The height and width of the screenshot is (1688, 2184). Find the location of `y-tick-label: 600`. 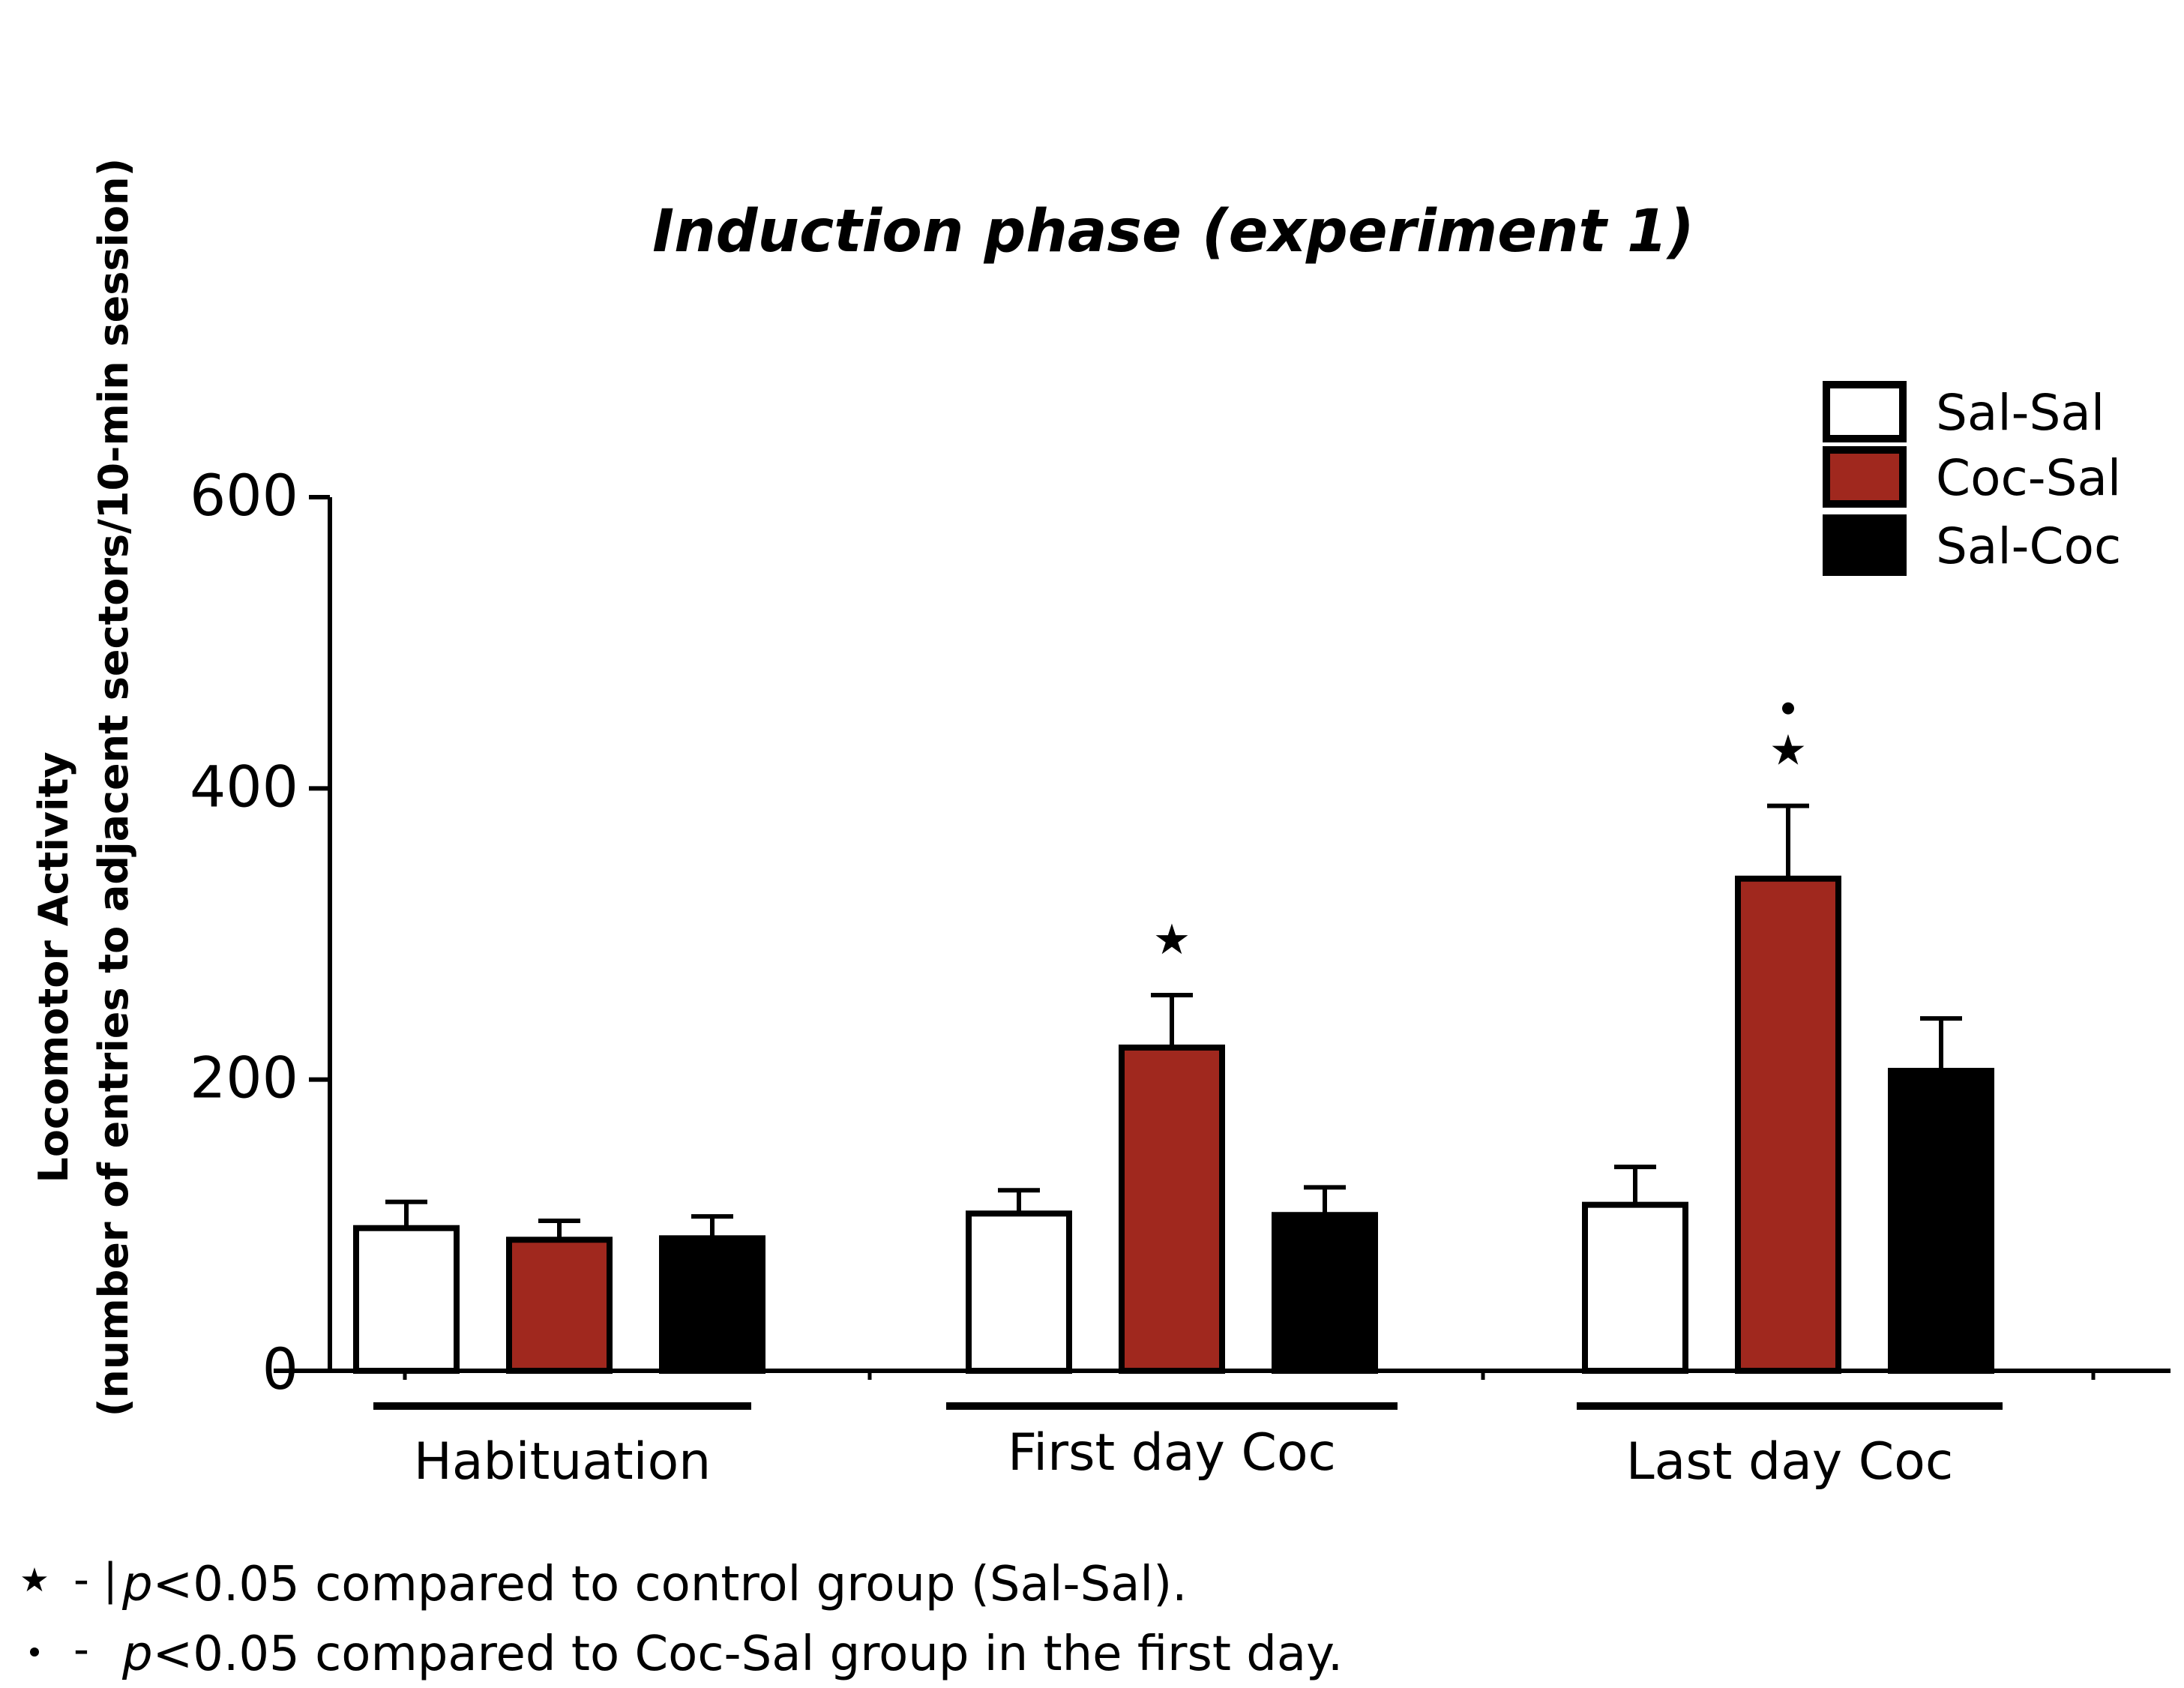

y-tick-label: 600 is located at coordinates (244, 495).